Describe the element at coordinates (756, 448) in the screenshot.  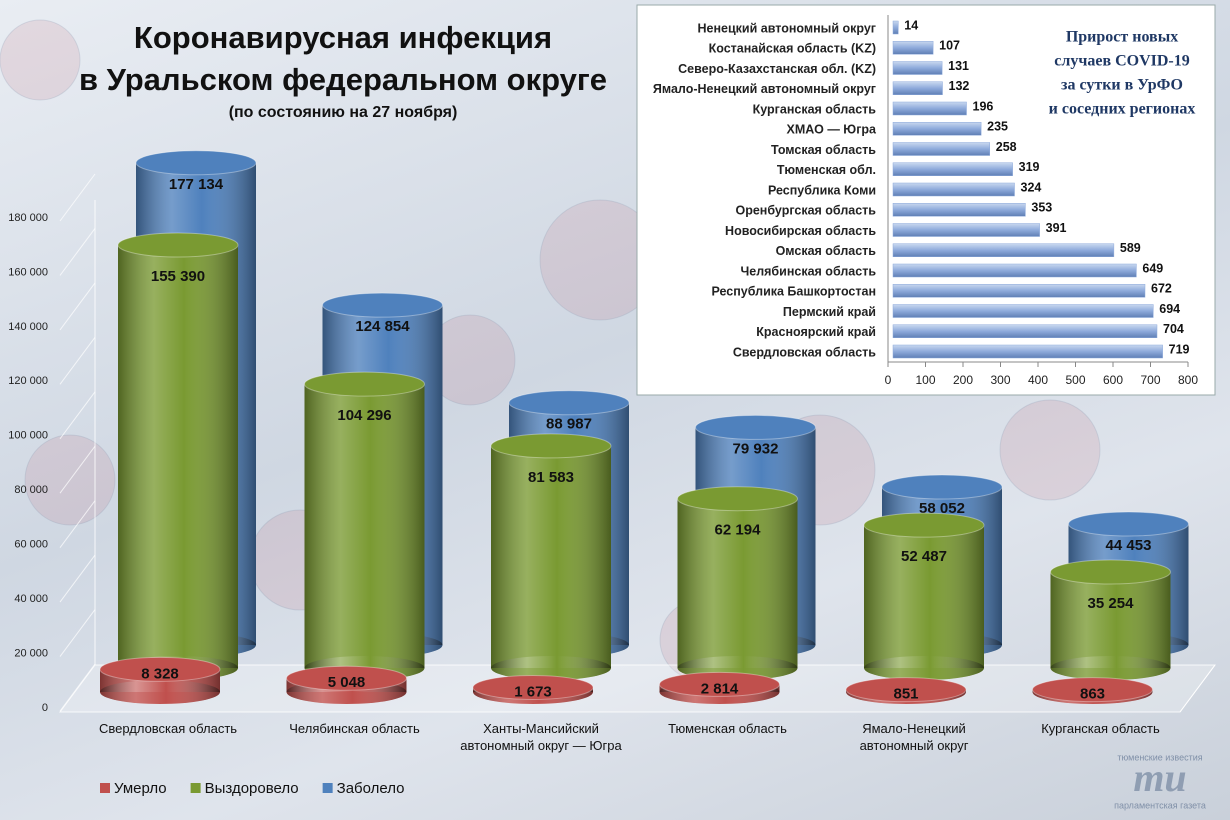
I see `value-label: 79 932` at that location.